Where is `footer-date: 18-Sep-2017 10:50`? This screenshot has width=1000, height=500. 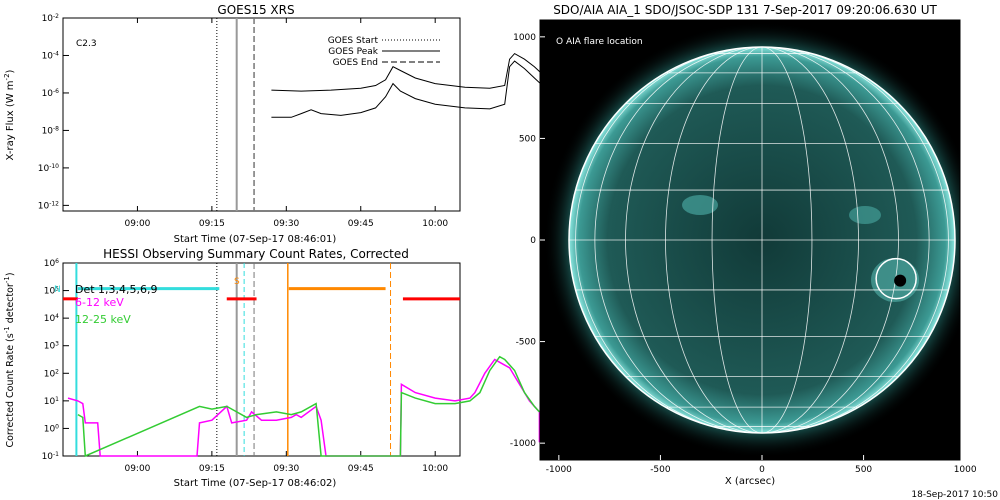 footer-date: 18-Sep-2017 10:50 is located at coordinates (954, 495).